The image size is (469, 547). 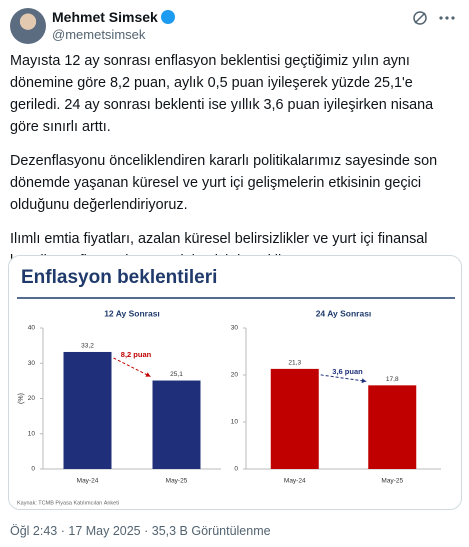 I want to click on grok-icon, so click(x=420, y=18).